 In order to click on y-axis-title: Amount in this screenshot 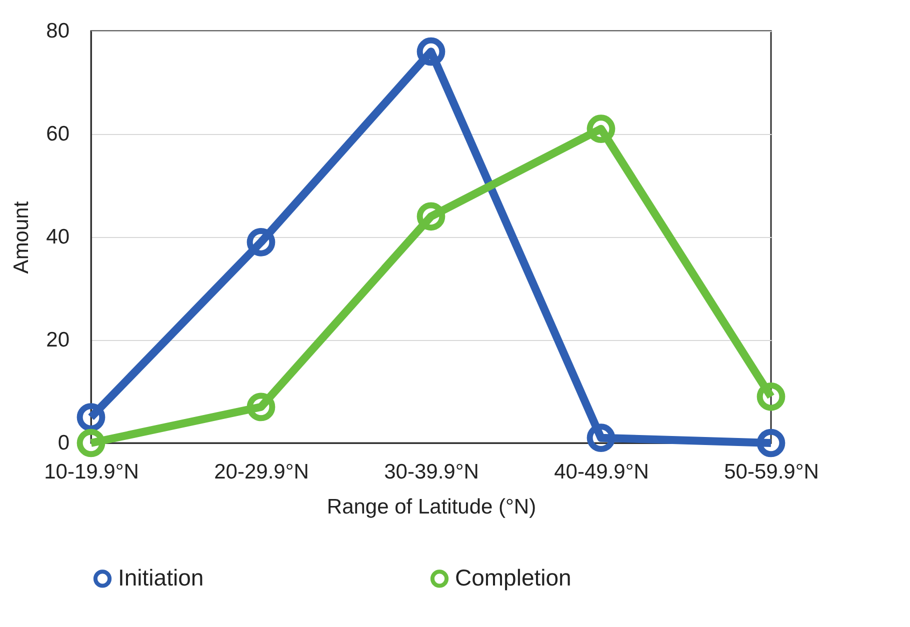, I will do `click(22, 237)`.